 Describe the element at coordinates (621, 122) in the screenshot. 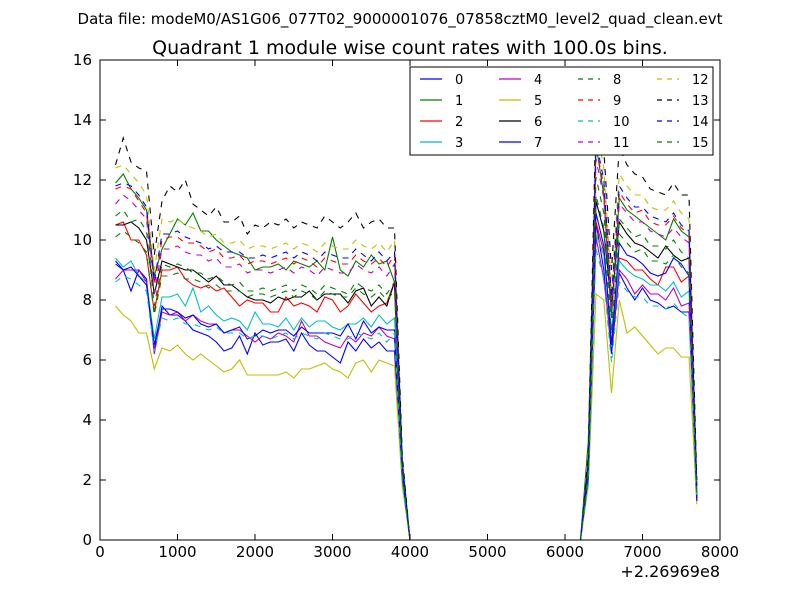

I see `legend-label-10: 10` at that location.